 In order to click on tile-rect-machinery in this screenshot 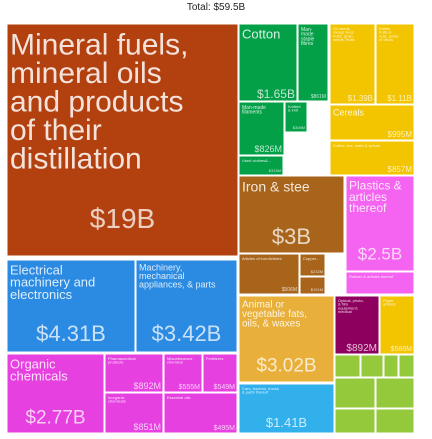, I will do `click(186, 306)`.